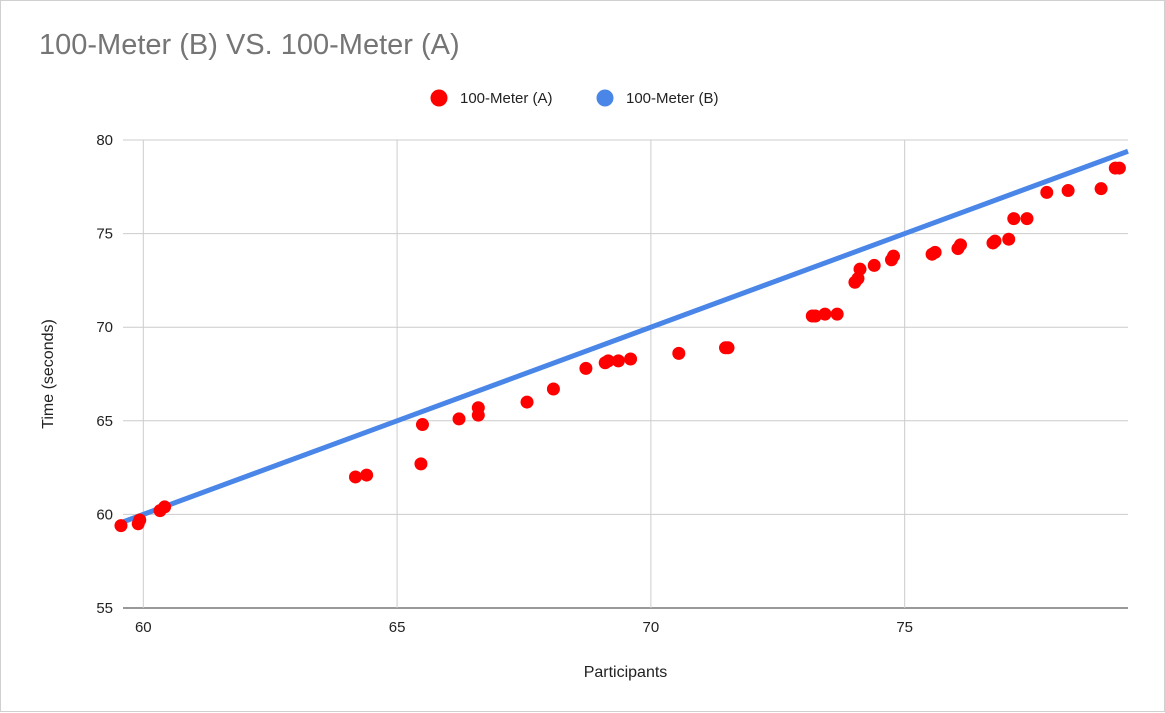  What do you see at coordinates (249, 45) in the screenshot?
I see `chart-title: 100-Meter (B) VS. 100-Meter (A)` at bounding box center [249, 45].